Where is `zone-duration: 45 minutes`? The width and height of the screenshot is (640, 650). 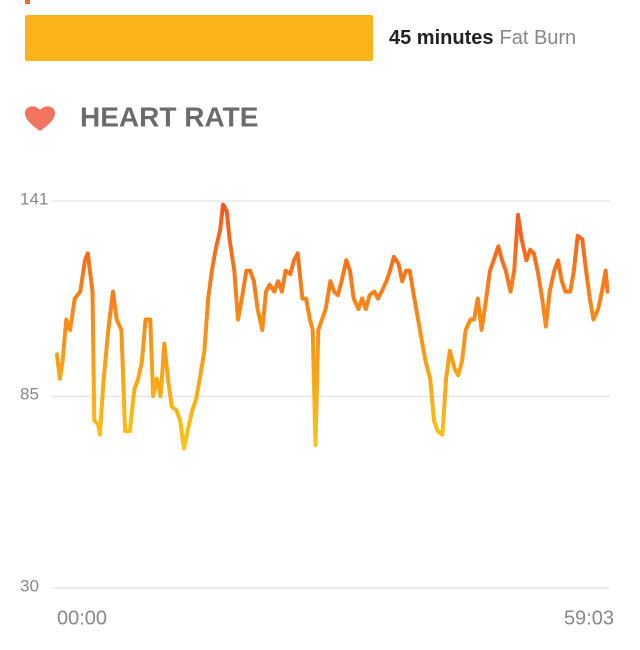
zone-duration: 45 minutes is located at coordinates (441, 38).